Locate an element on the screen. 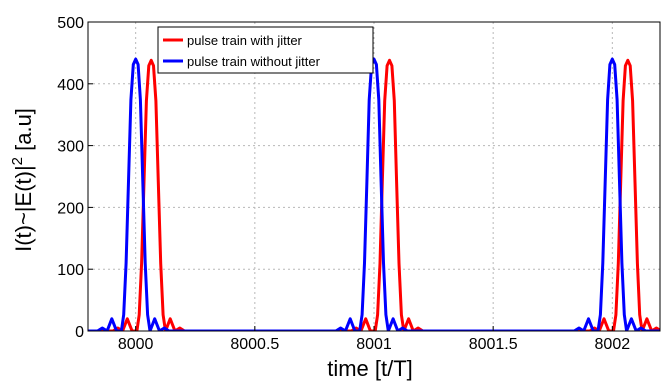 The image size is (664, 381). legend-box is located at coordinates (265, 50).